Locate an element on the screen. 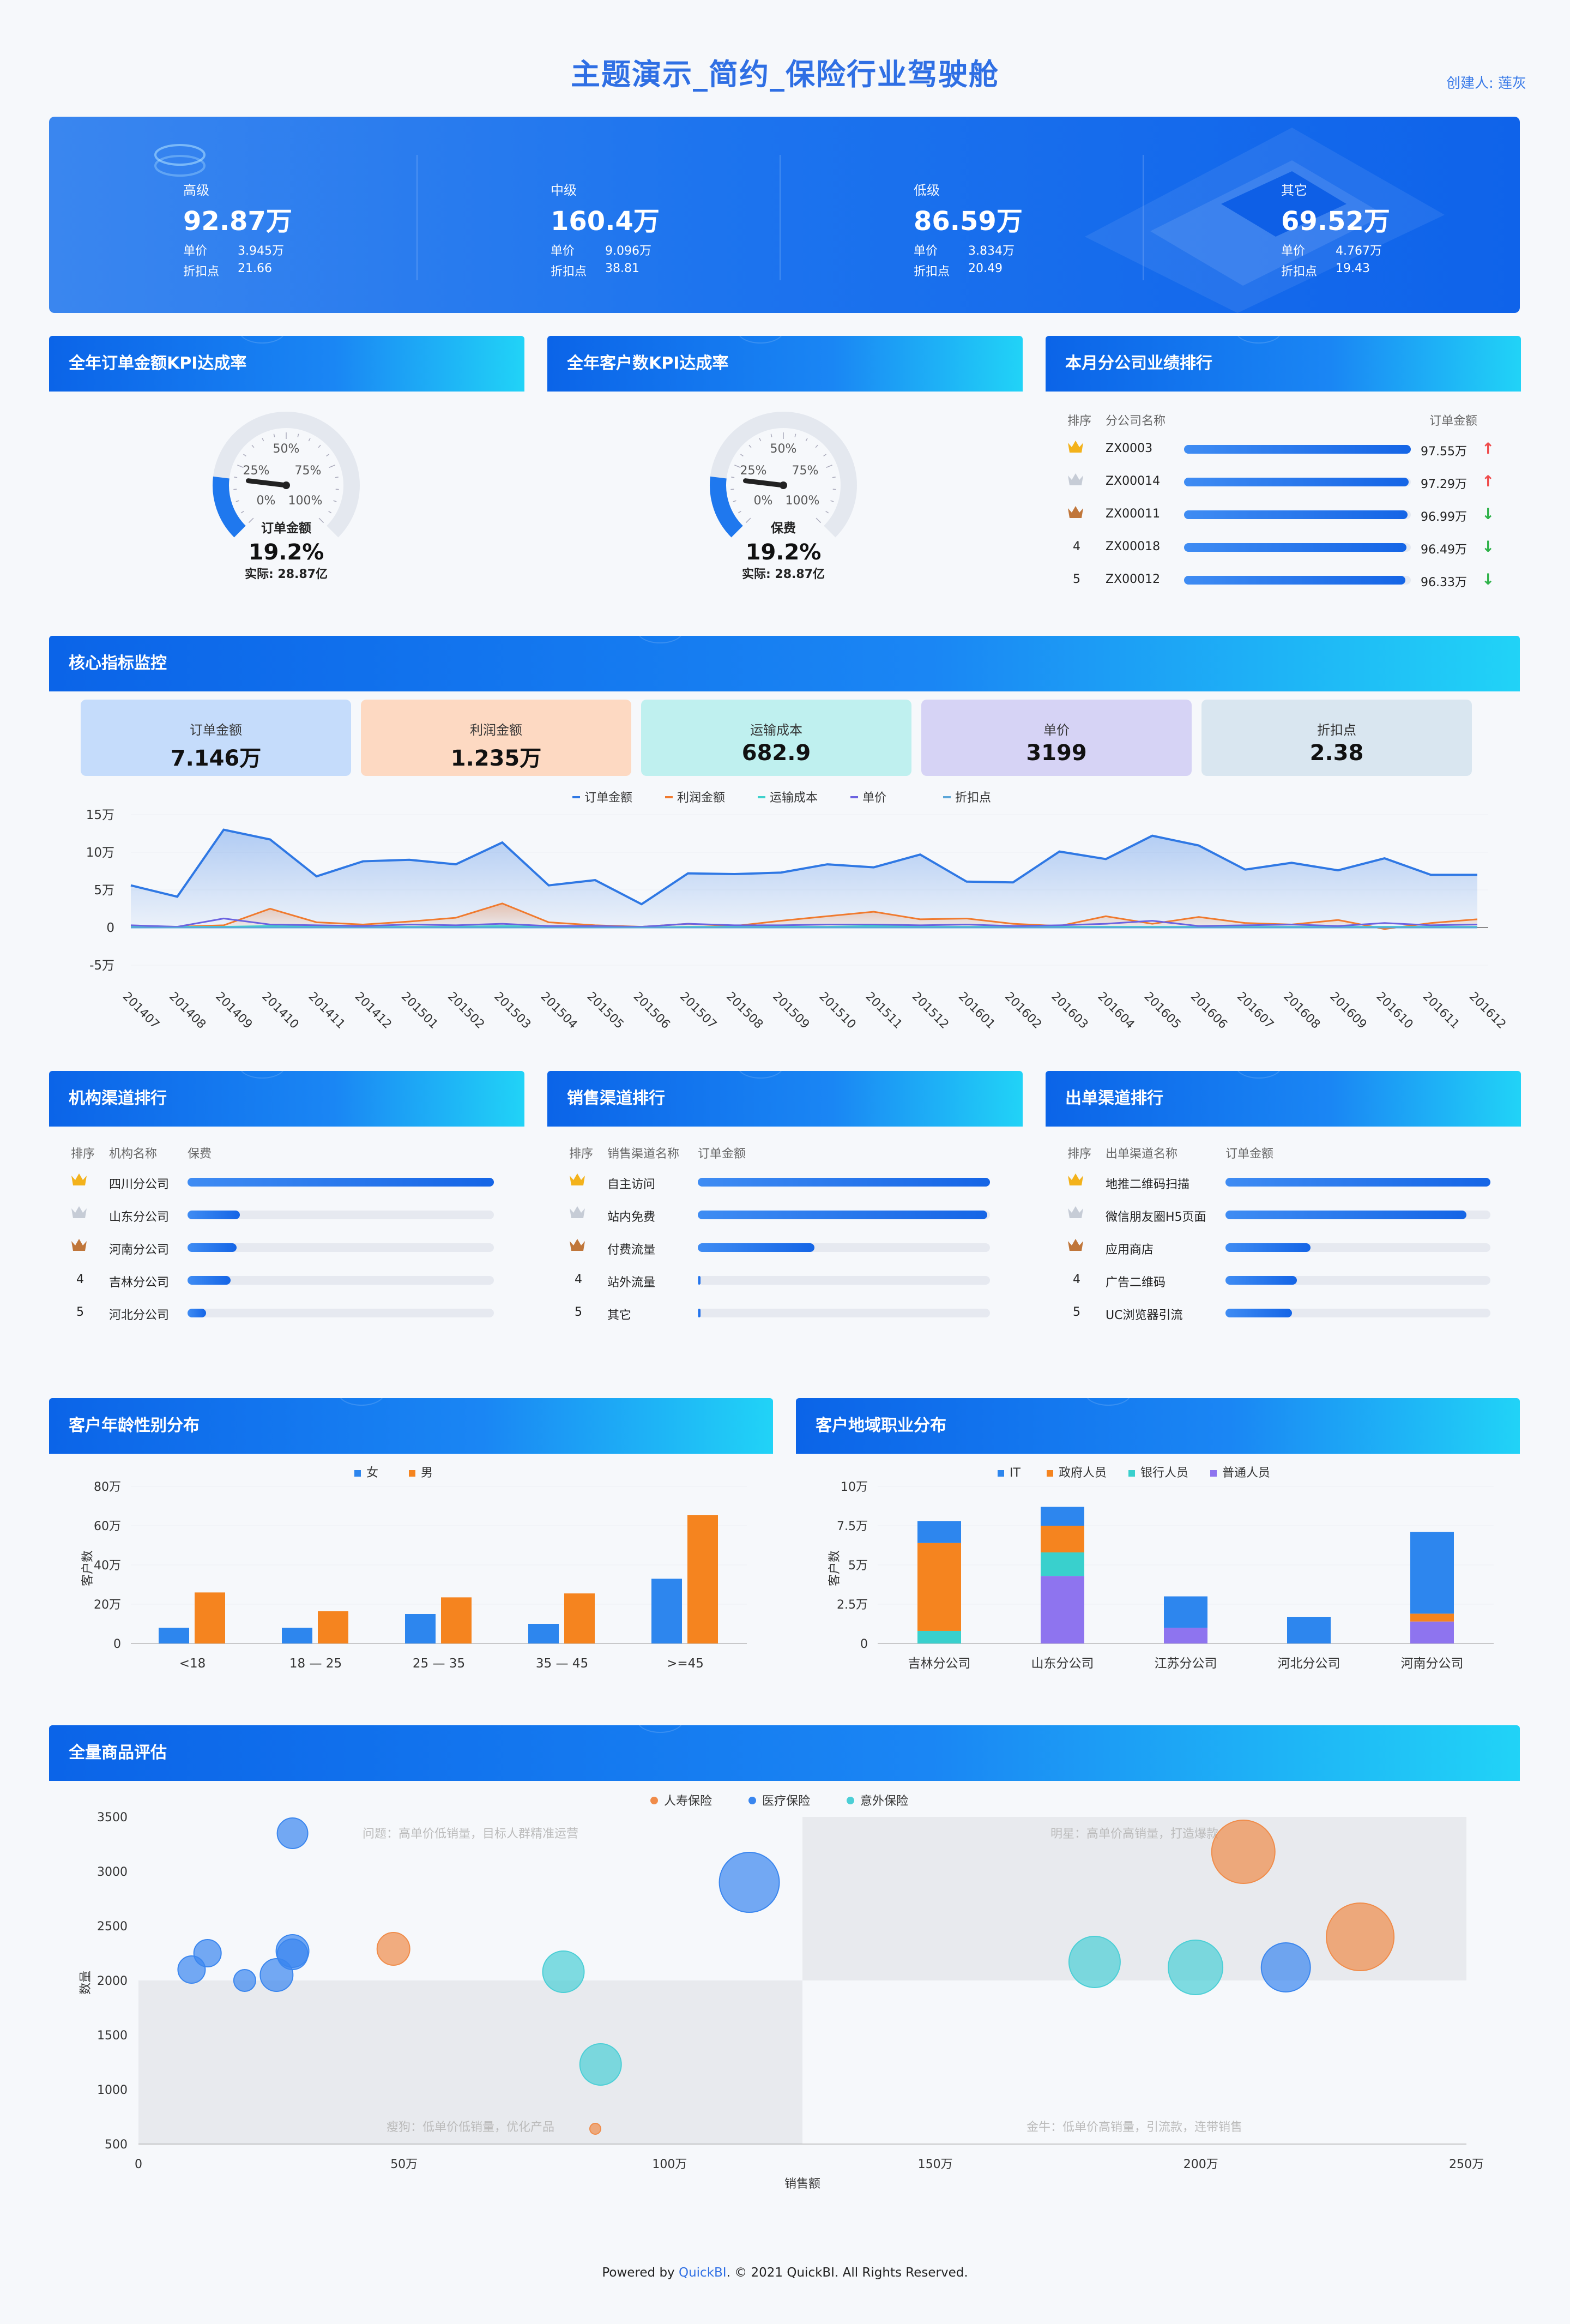 This screenshot has width=1570, height=2324. panel-header-issue-channel: 出单渠道排行 is located at coordinates (1283, 1099).